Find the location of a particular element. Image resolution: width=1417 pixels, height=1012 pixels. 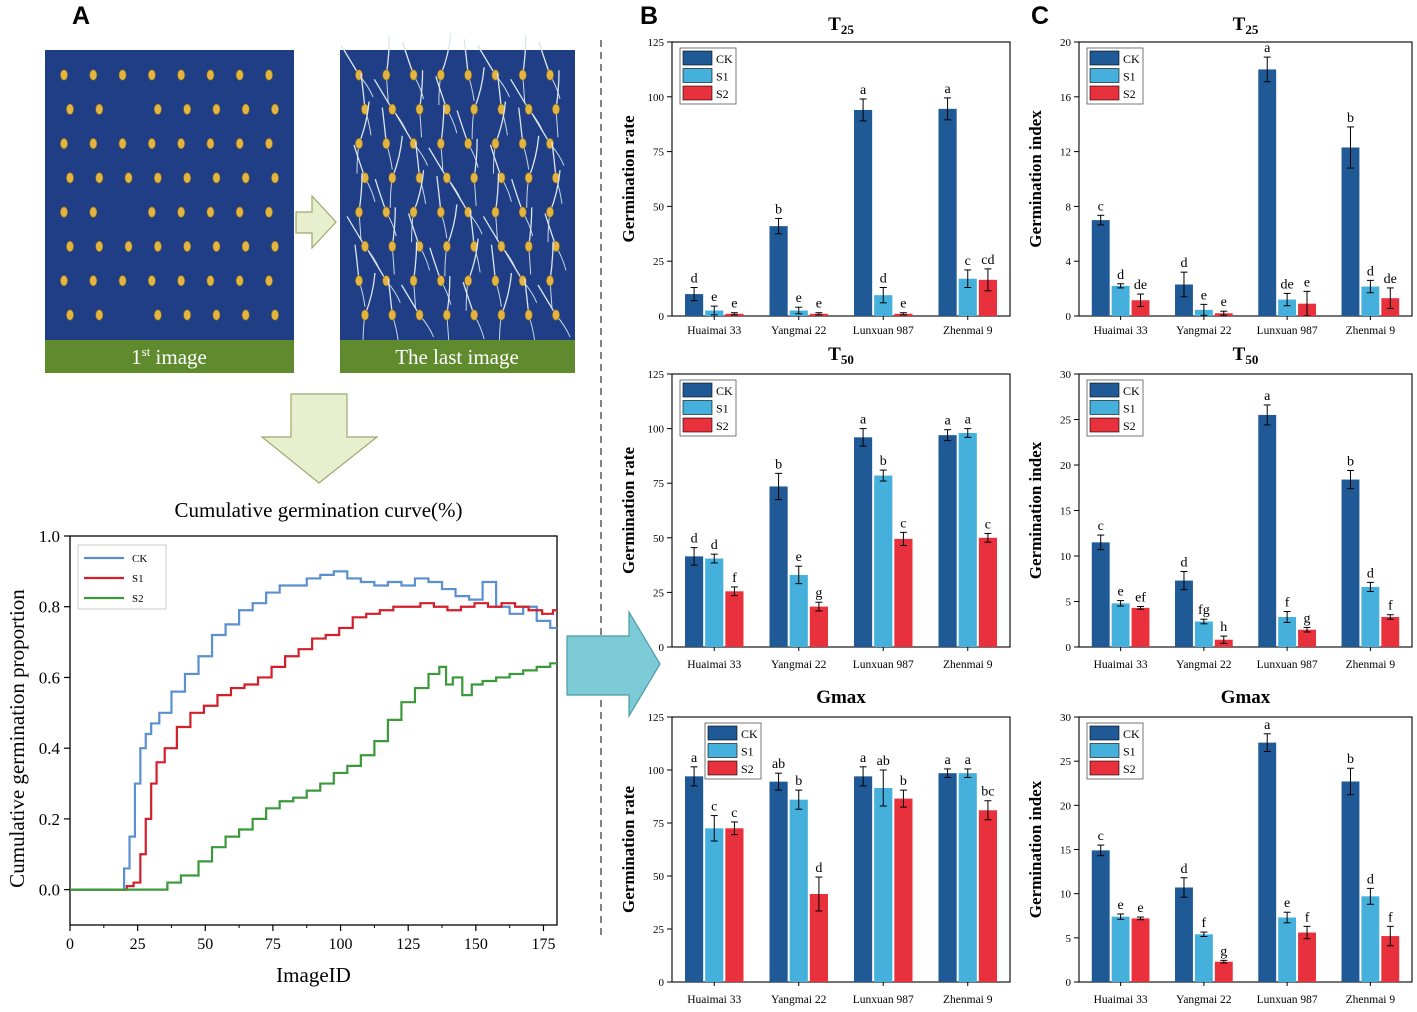

x-axis-label: ImageID is located at coordinates (313, 975).